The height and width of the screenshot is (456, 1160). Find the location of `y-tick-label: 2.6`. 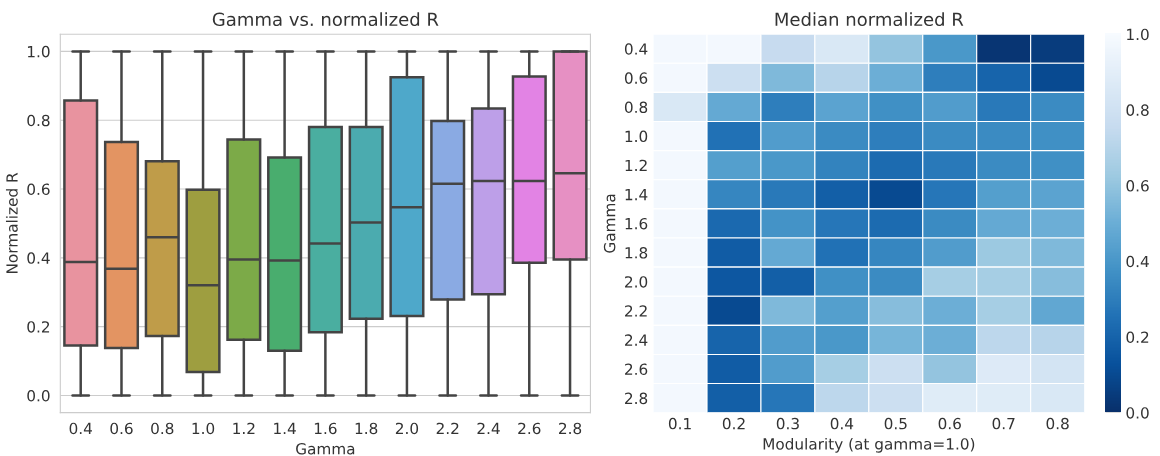

y-tick-label: 2.6 is located at coordinates (636, 369).